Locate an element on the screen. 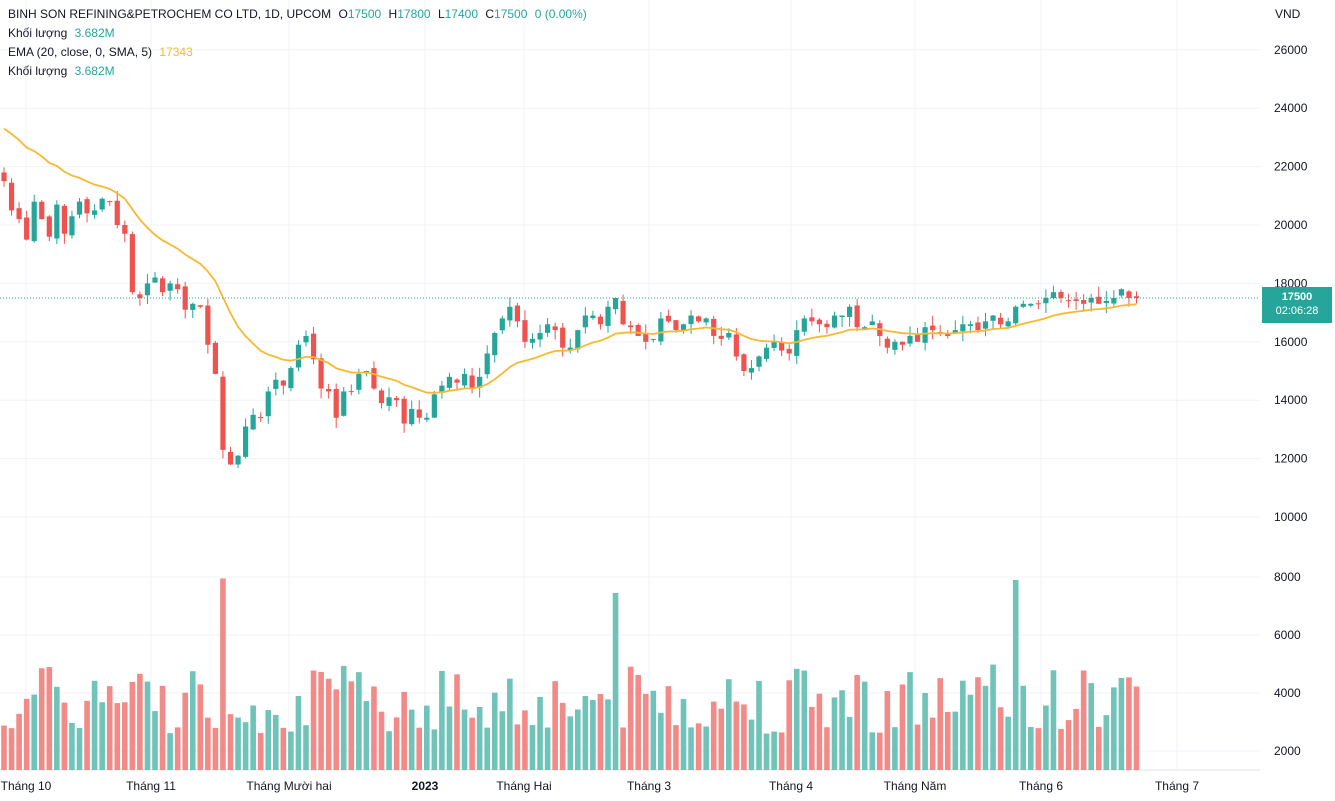  time-tick-label: Tháng Hai is located at coordinates (523, 786).